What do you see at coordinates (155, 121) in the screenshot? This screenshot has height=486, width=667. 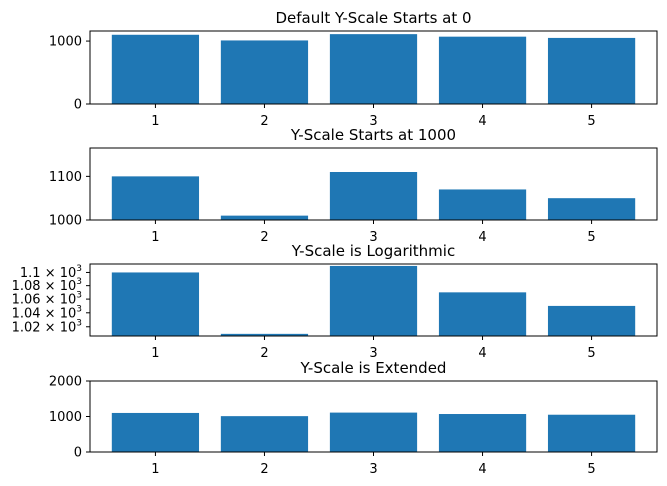 I see `x-tick-label-1-1: 1` at bounding box center [155, 121].